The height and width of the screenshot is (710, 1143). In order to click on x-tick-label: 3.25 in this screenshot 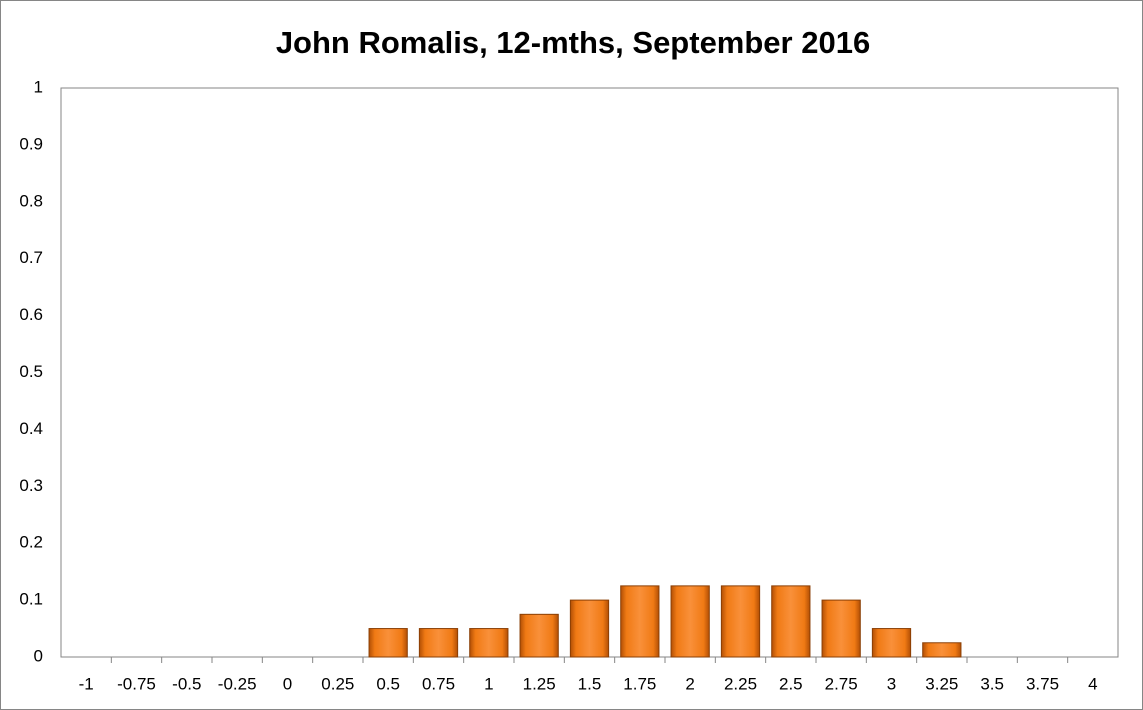, I will do `click(941, 683)`.